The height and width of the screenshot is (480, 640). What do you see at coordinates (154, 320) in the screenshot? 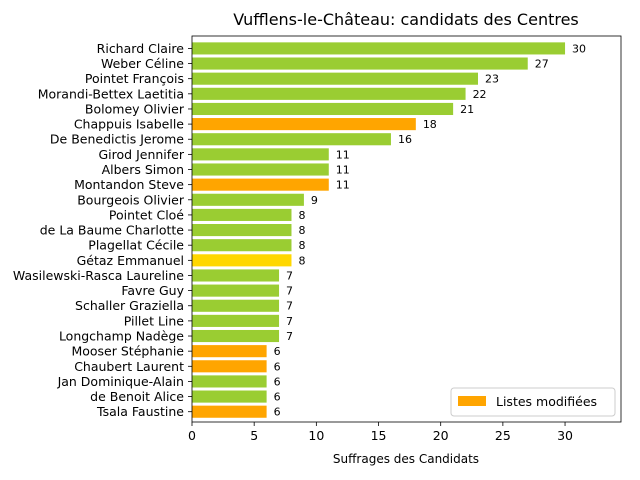
I see `y-tick-label: Pillet Line` at bounding box center [154, 320].